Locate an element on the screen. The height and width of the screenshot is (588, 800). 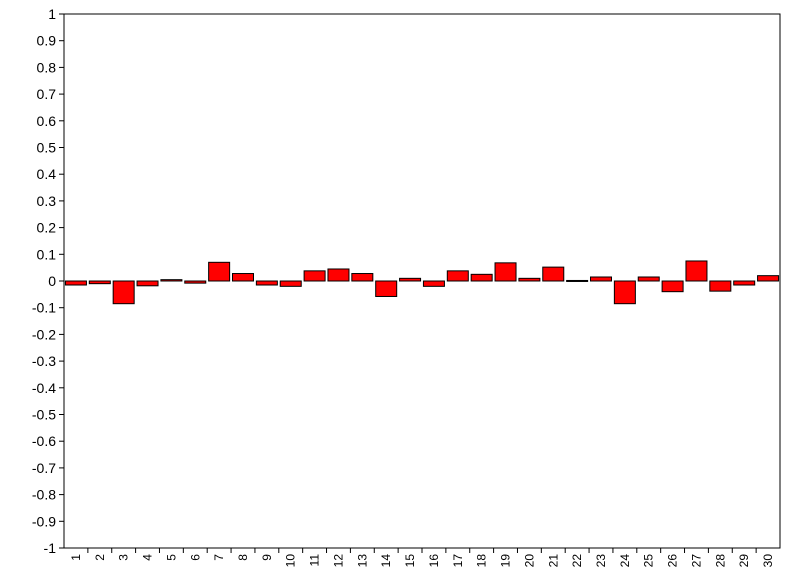
x-tick-label: 20 is located at coordinates (529, 561).